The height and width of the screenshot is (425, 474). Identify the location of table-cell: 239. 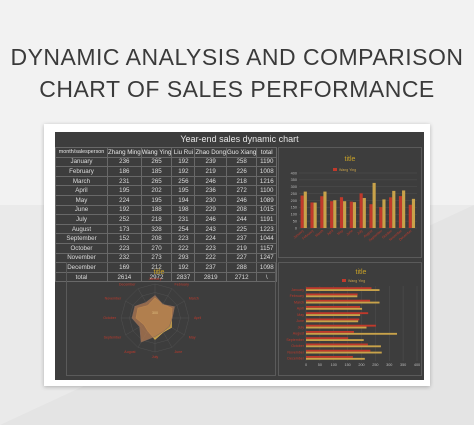
(211, 162).